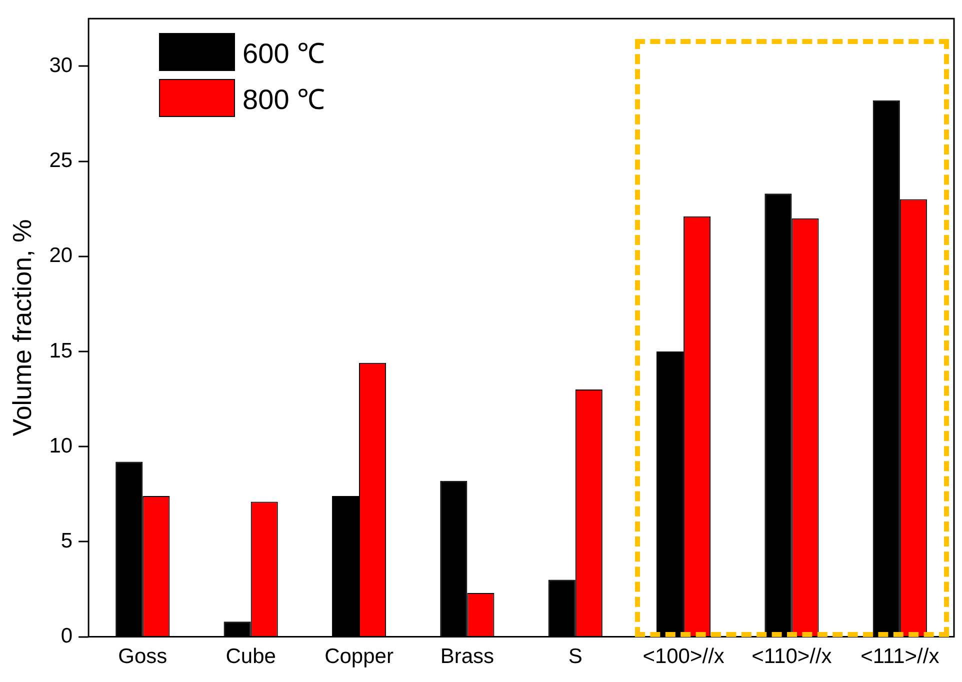  I want to click on legend-label: 600 ℃, so click(284, 53).